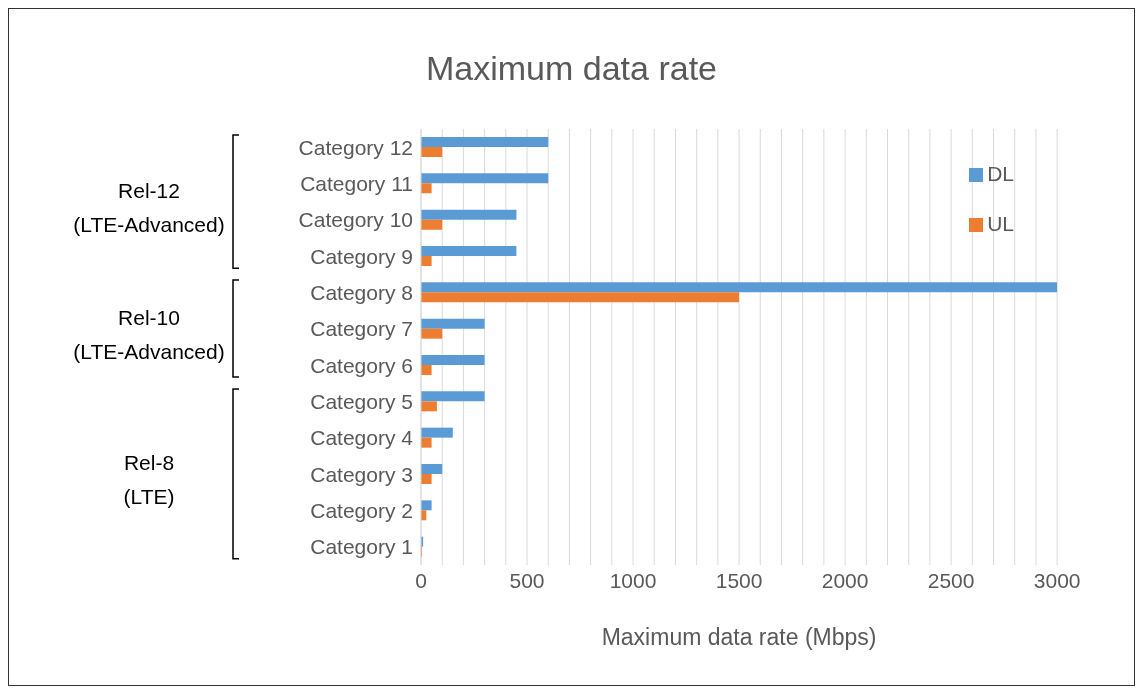  What do you see at coordinates (739, 580) in the screenshot?
I see `x-tick-label: 1500` at bounding box center [739, 580].